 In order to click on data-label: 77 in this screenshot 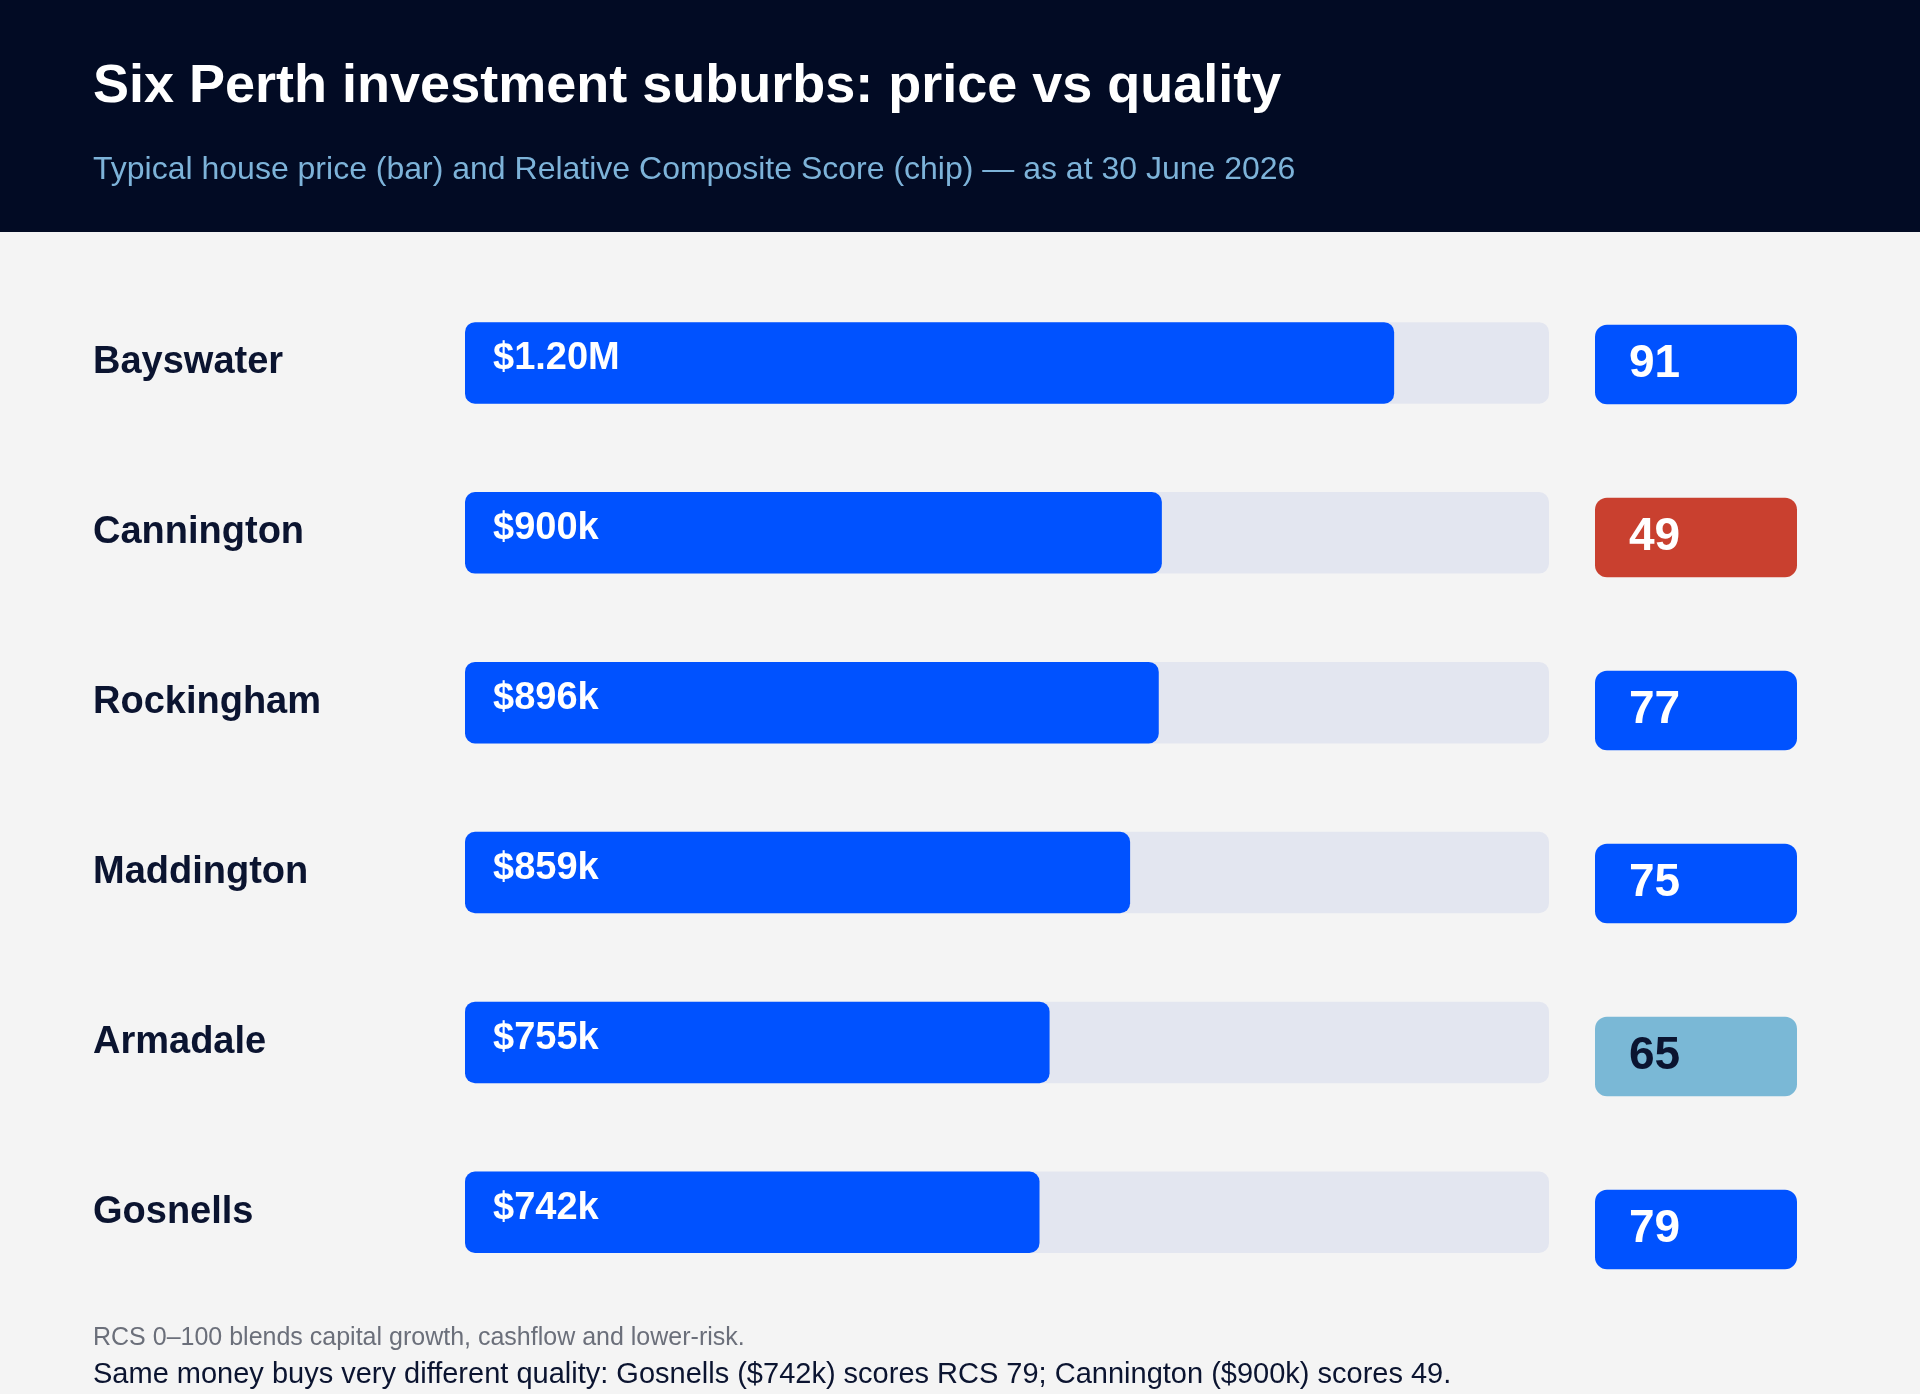, I will do `click(1655, 707)`.